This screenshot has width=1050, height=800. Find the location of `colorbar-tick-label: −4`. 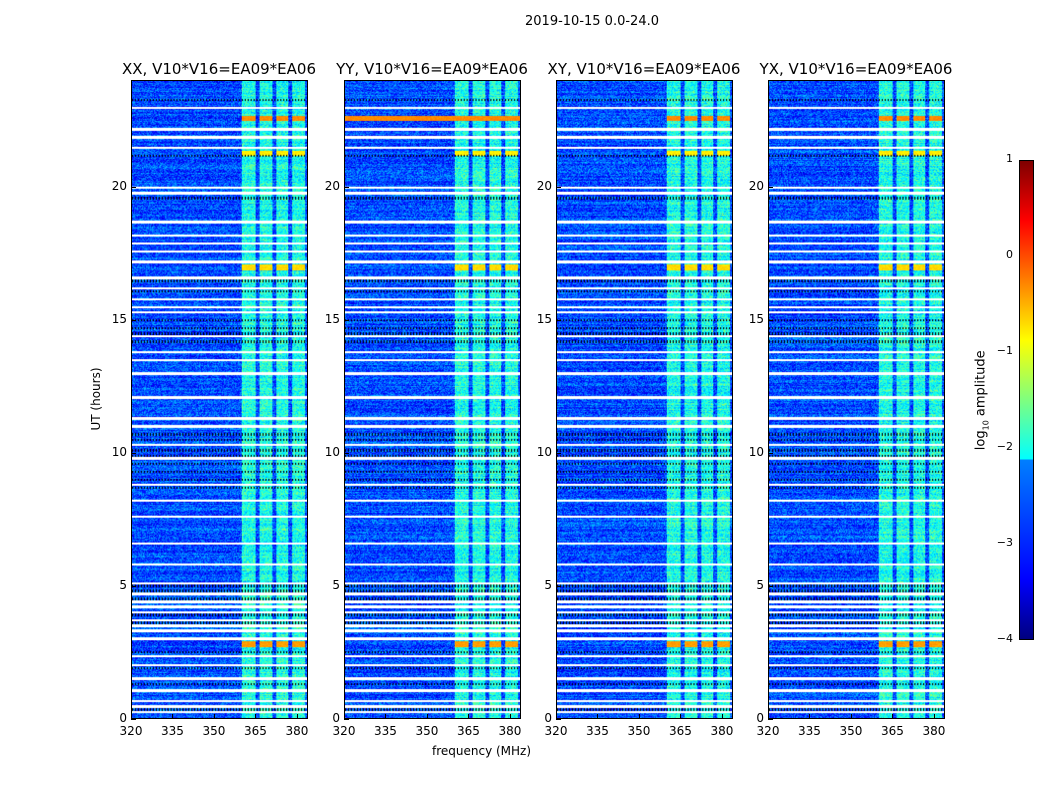

colorbar-tick-label: −4 is located at coordinates (1004, 638).